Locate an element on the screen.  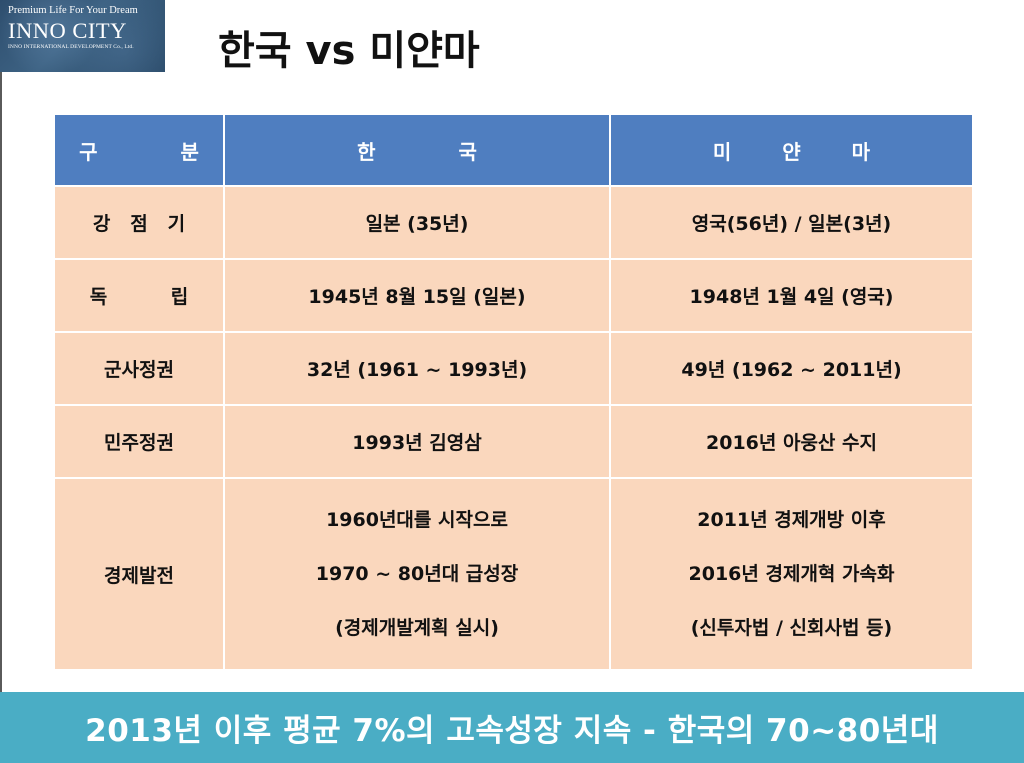
slide-title: 한국 vs 미얀마 is located at coordinates (349, 51).